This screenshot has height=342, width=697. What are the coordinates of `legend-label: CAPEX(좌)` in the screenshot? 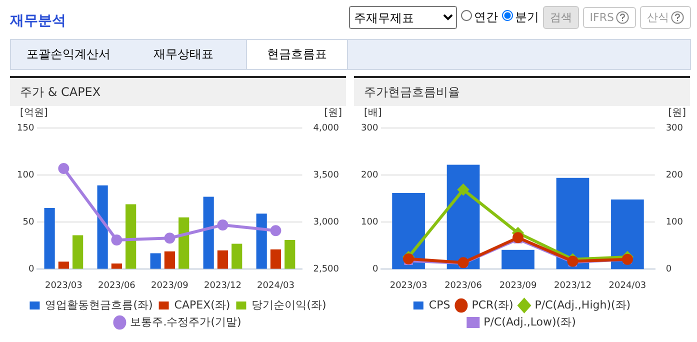 It's located at (202, 305).